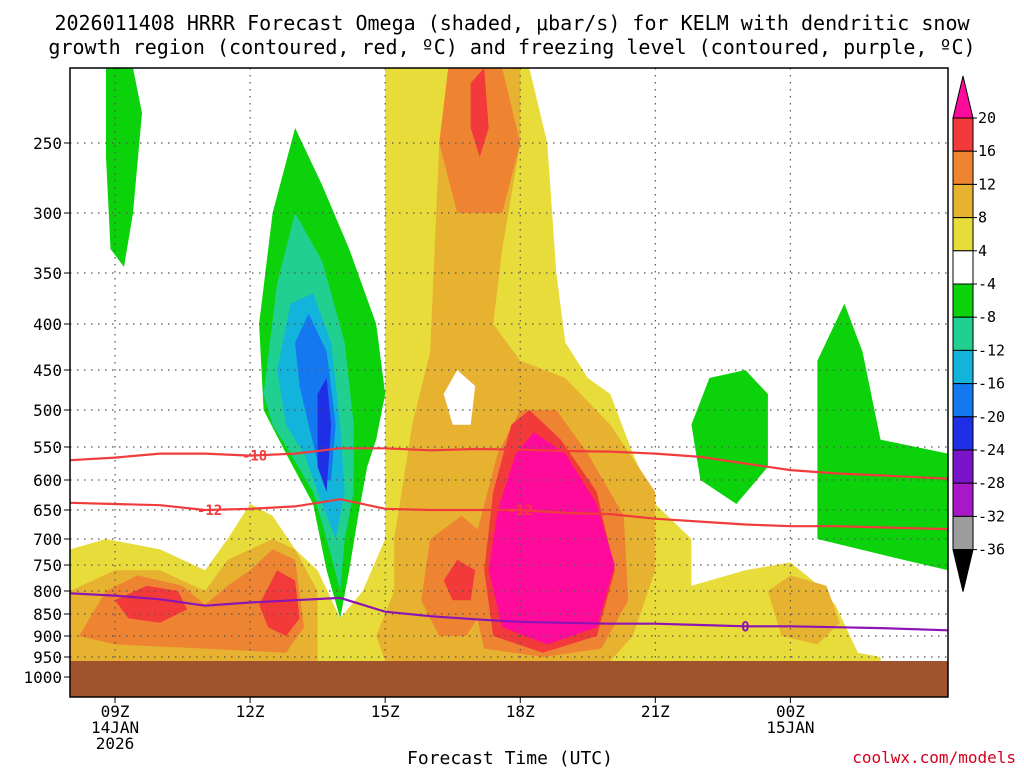 The width and height of the screenshot is (1024, 768). What do you see at coordinates (42, 677) in the screenshot?
I see `y-tick-label-1000: 1000` at bounding box center [42, 677].